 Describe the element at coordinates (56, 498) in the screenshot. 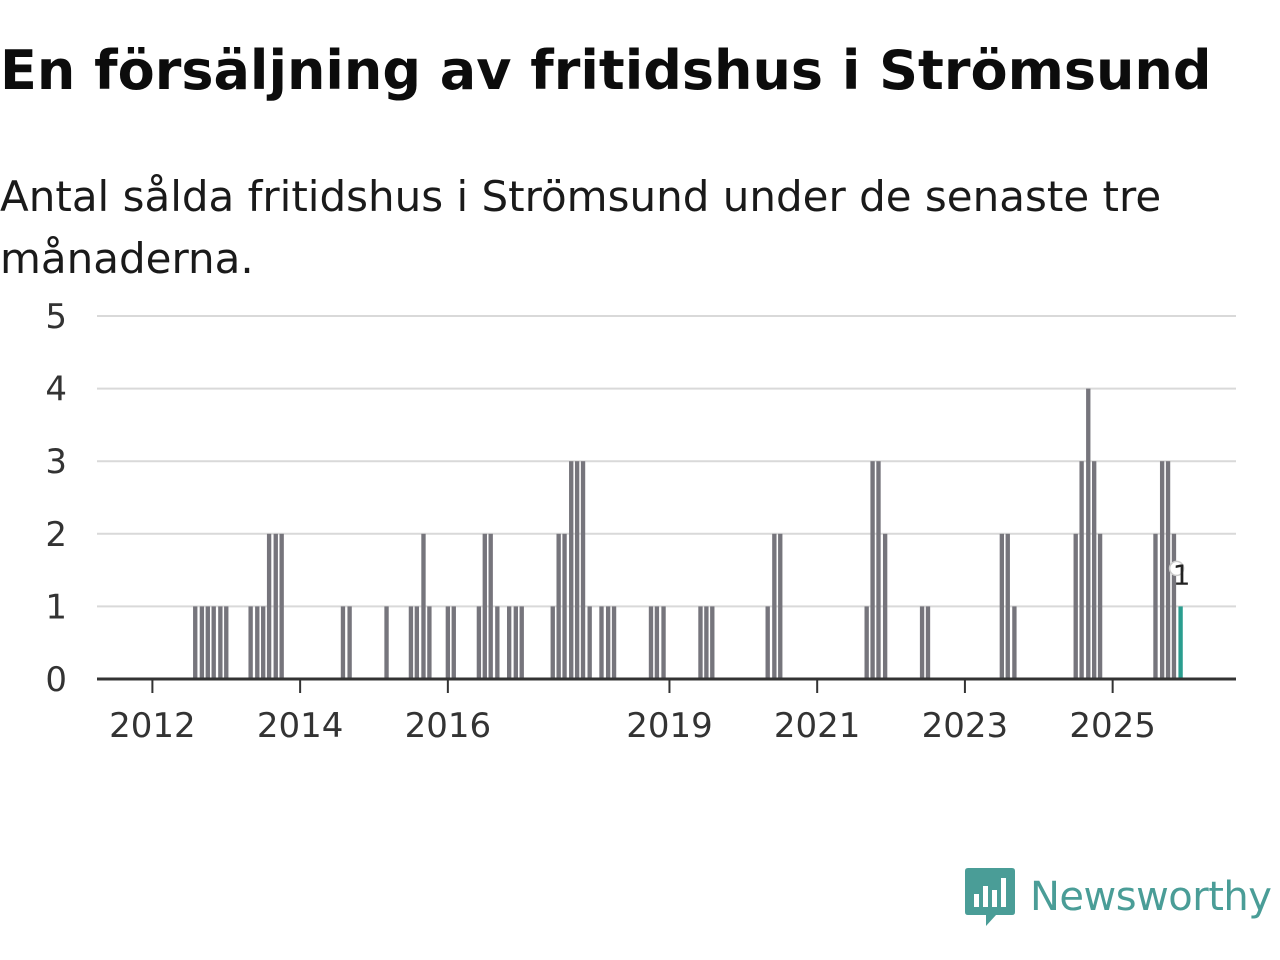

I see `y-axis-ticks: 0 1 2 3 4 5` at that location.